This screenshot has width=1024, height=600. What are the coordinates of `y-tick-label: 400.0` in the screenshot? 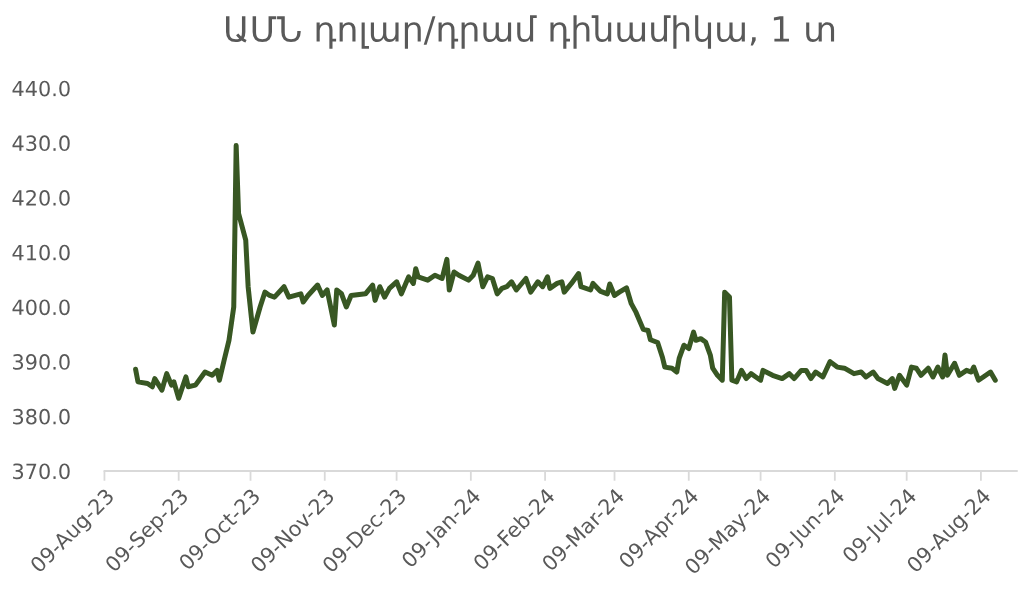 It's located at (41, 307).